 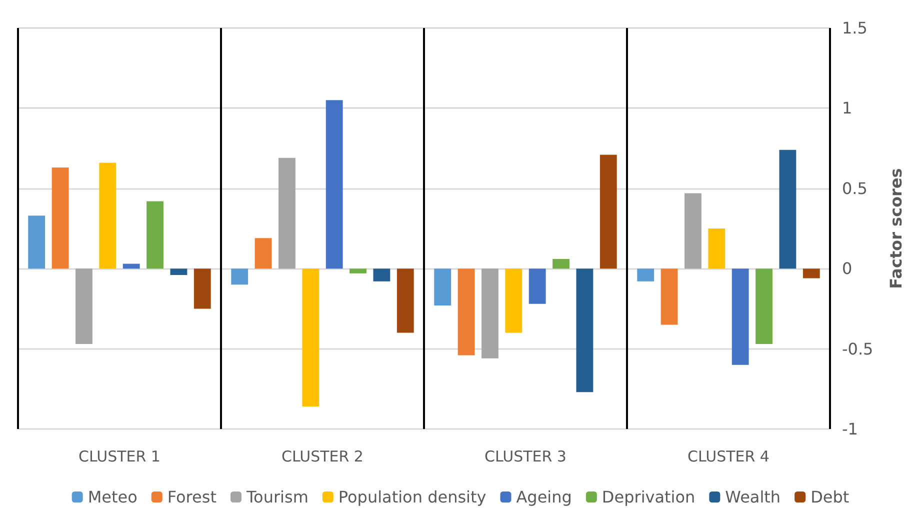 I want to click on y-axis-title: Factor scores, so click(x=896, y=228).